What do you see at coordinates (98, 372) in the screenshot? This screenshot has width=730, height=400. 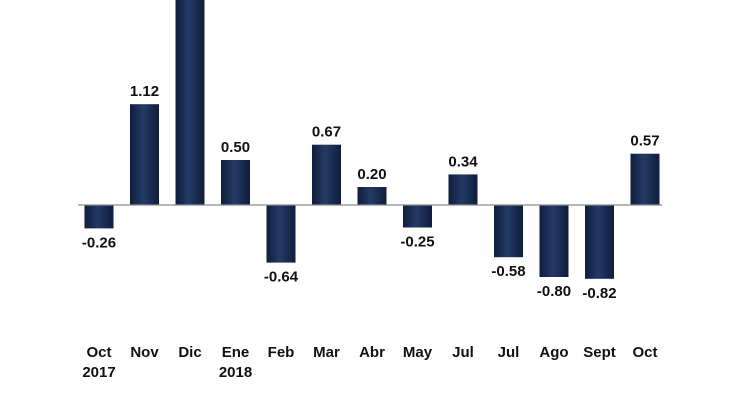 I see `category-year-0: 2017` at bounding box center [98, 372].